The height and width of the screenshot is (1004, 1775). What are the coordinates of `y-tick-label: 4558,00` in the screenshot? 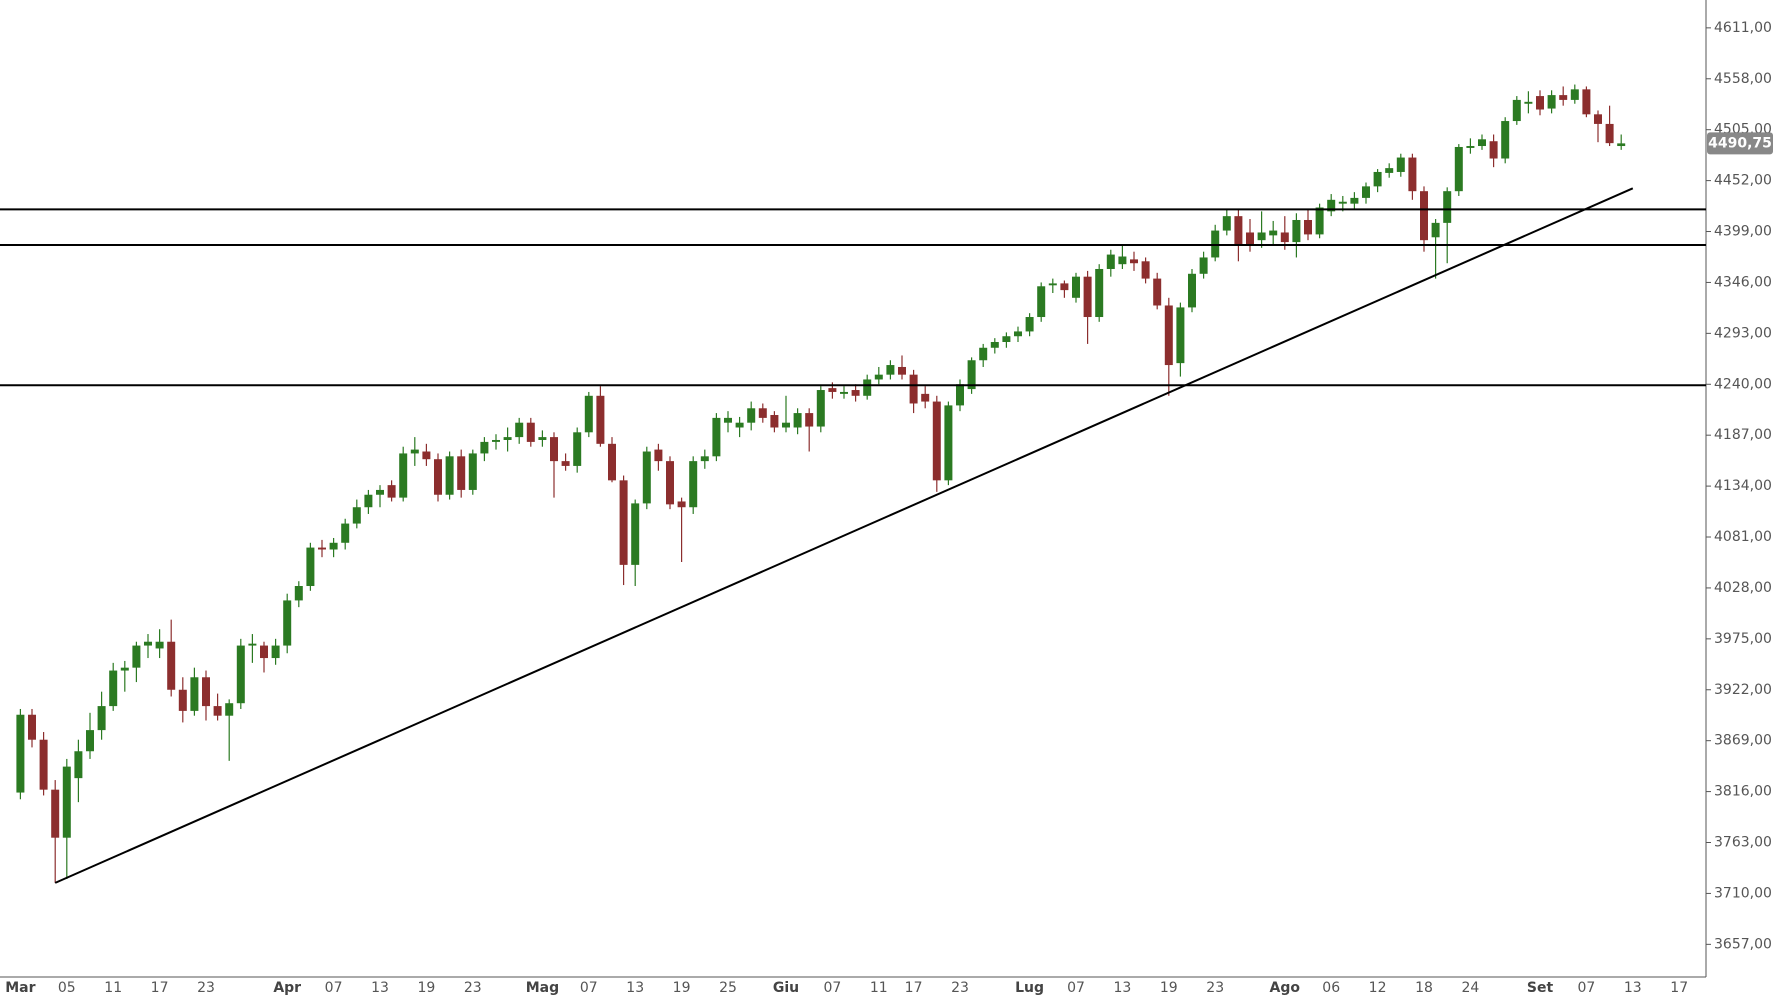 It's located at (1743, 79).